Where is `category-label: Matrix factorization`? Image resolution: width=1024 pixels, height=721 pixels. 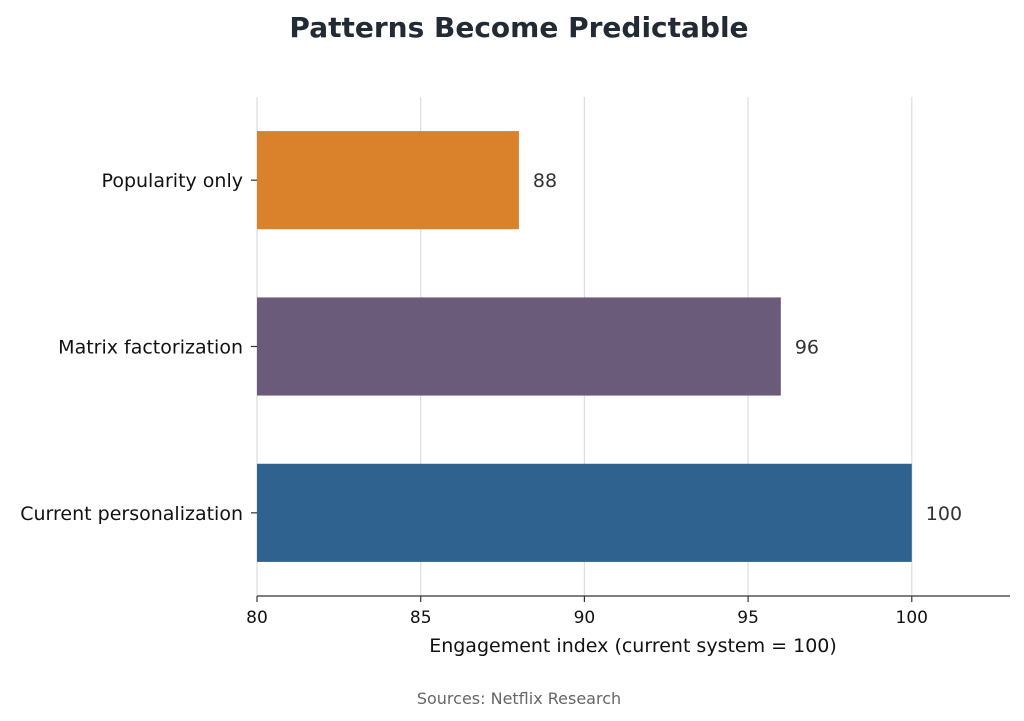
category-label: Matrix factorization is located at coordinates (150, 348).